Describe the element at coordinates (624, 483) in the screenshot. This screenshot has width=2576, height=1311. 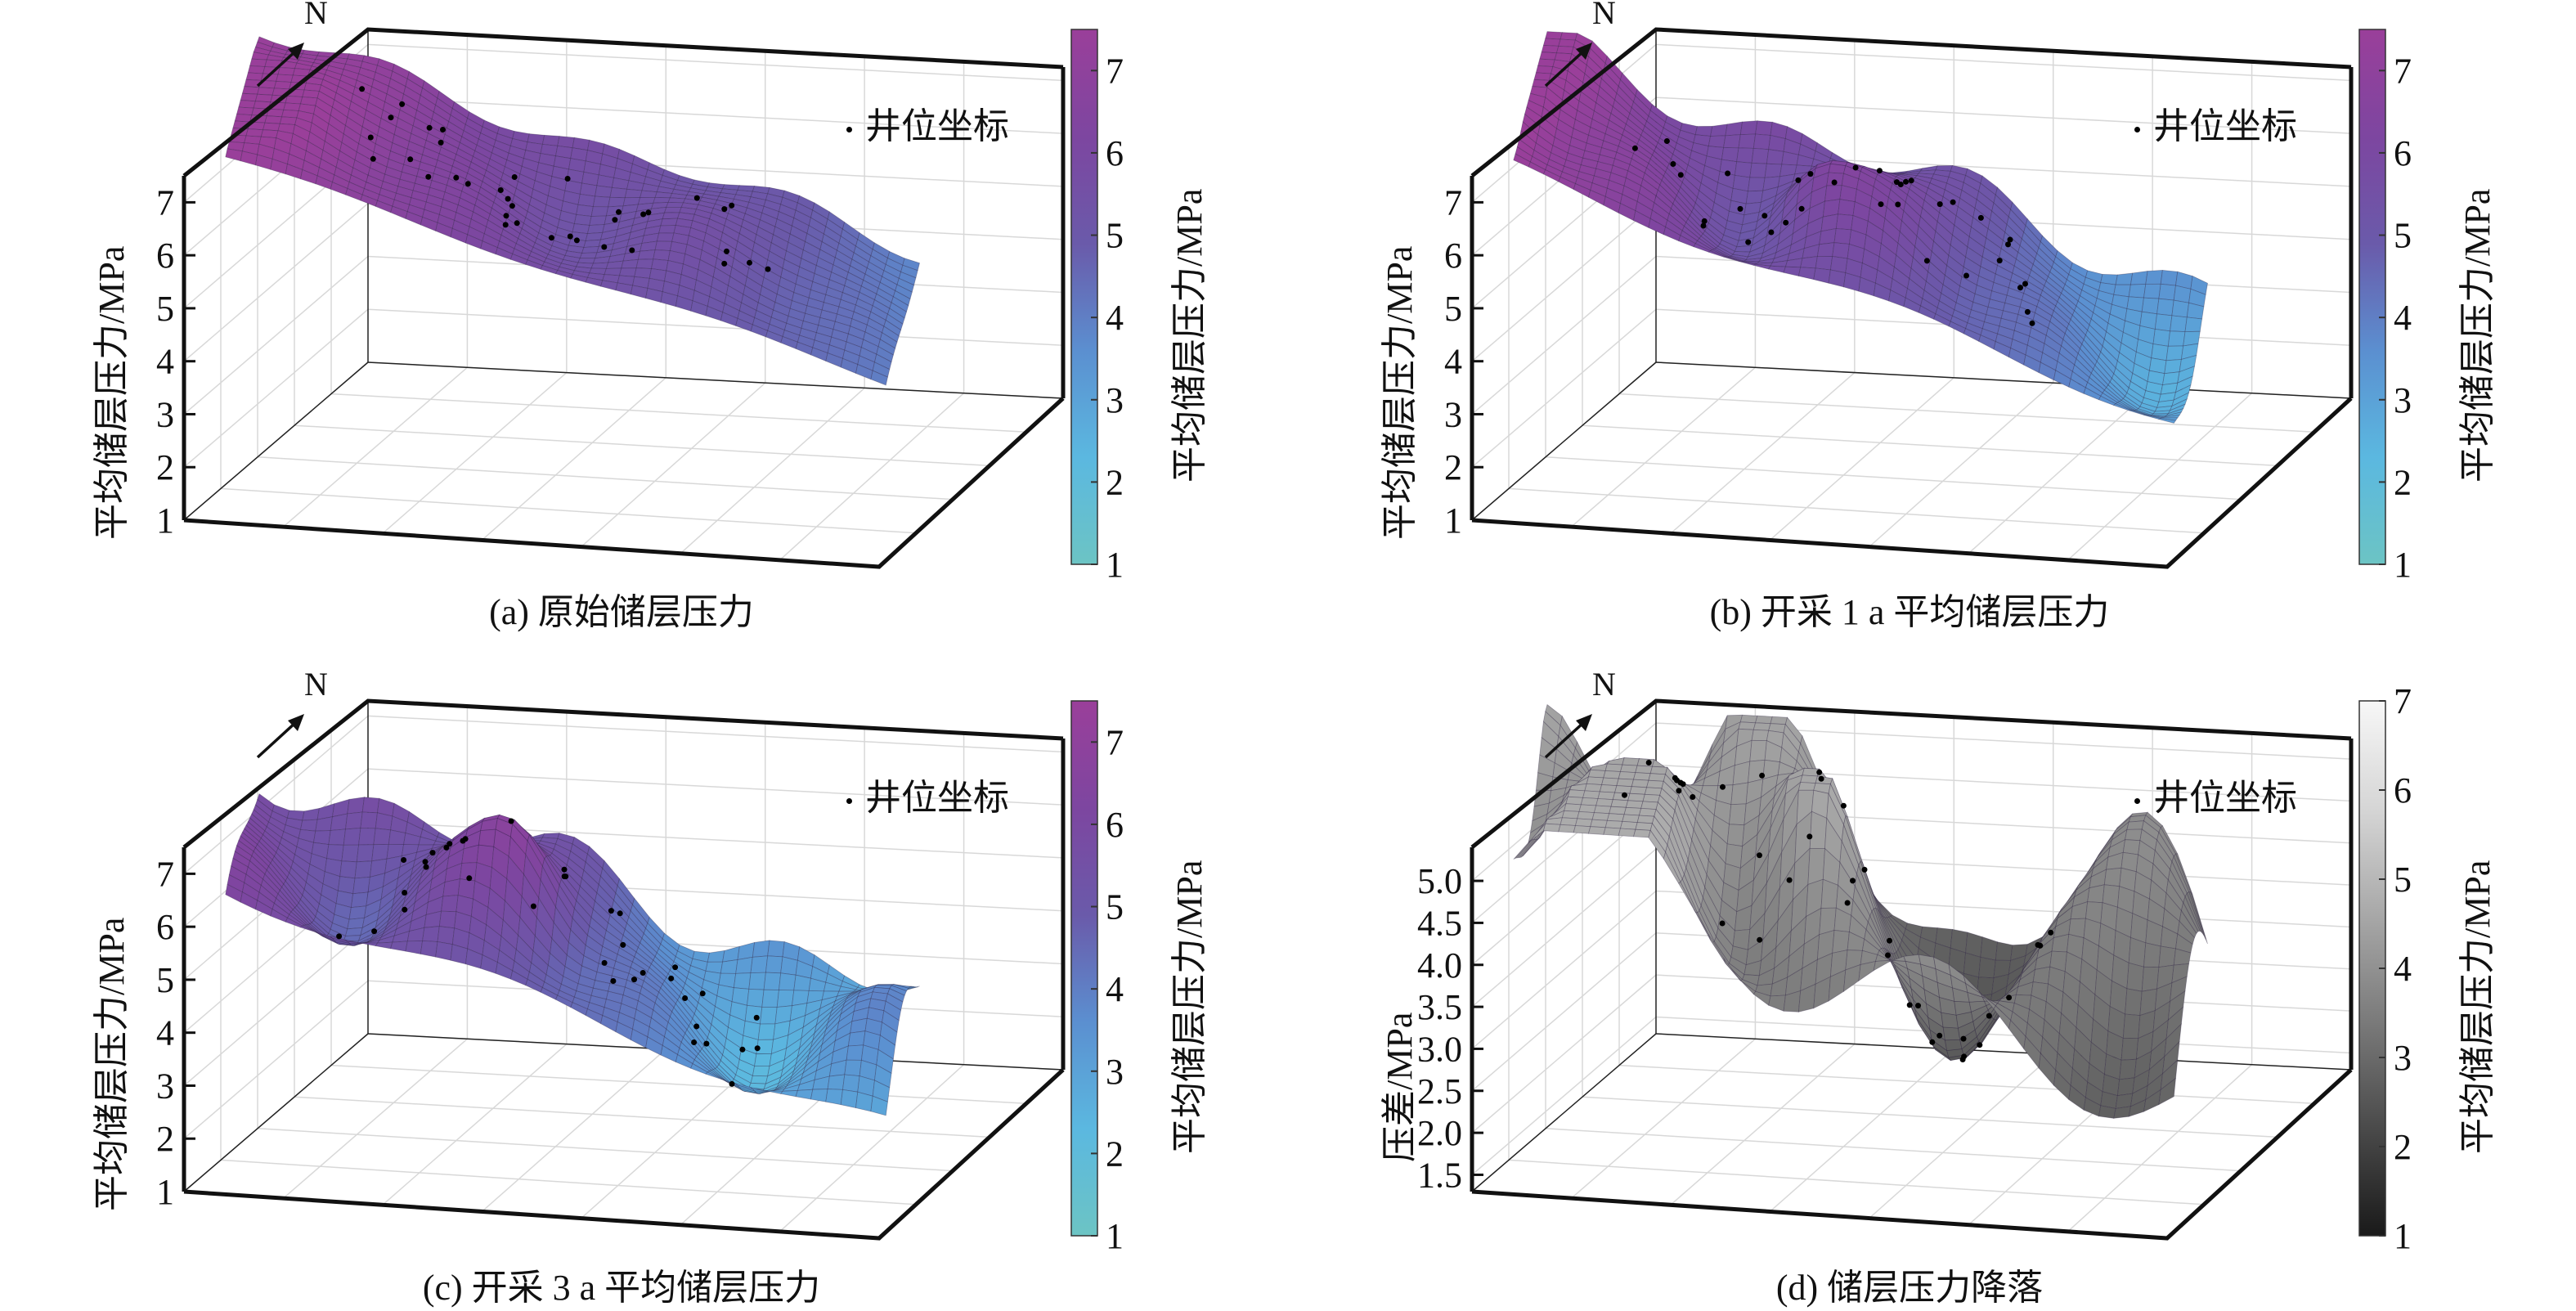
I see `box-floor-edge` at that location.